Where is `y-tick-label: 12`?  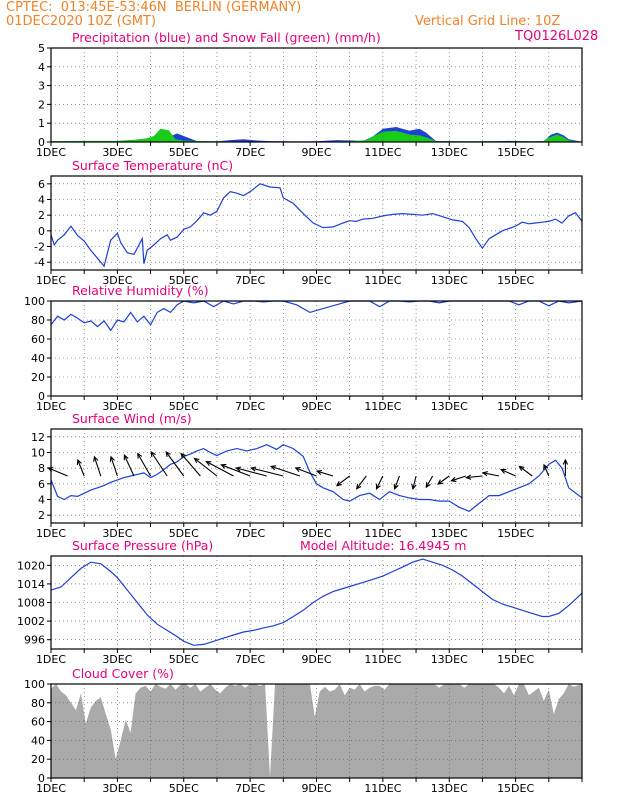
y-tick-label: 12 is located at coordinates (38, 437).